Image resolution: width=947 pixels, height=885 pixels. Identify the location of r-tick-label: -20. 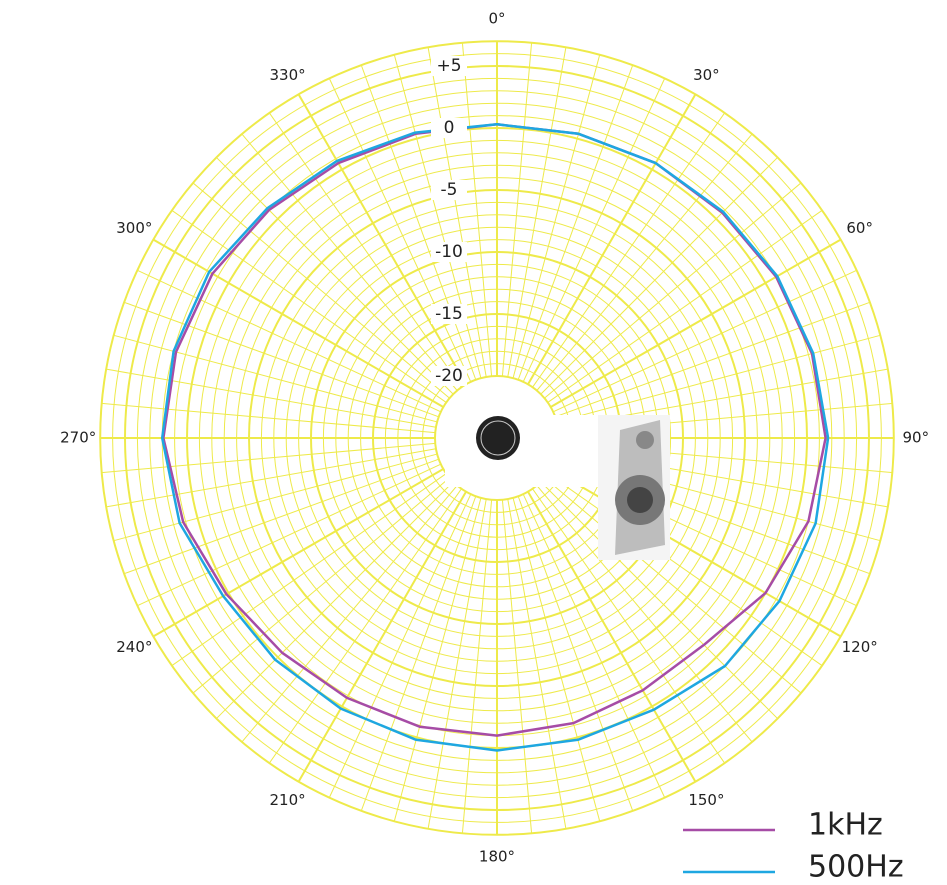
(449, 376).